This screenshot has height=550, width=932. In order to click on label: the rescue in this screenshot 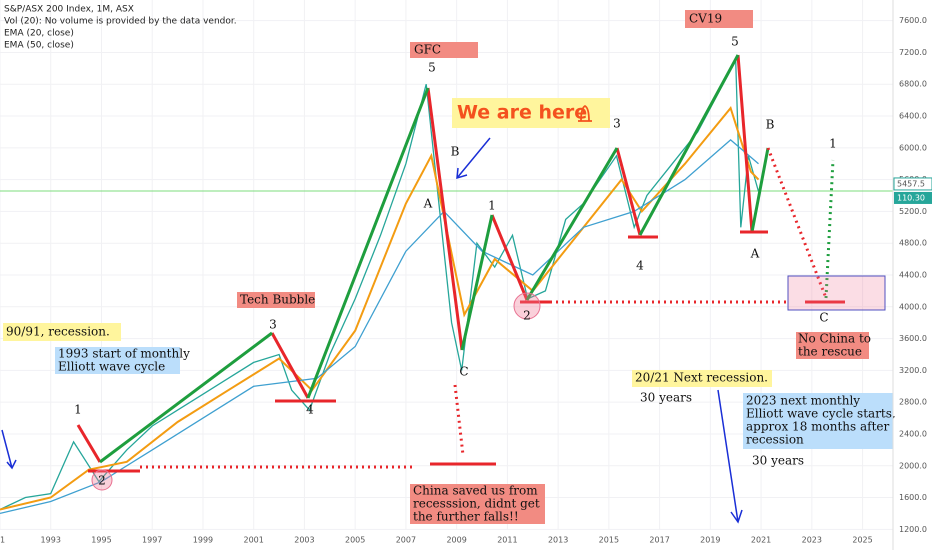, I will do `click(830, 352)`.